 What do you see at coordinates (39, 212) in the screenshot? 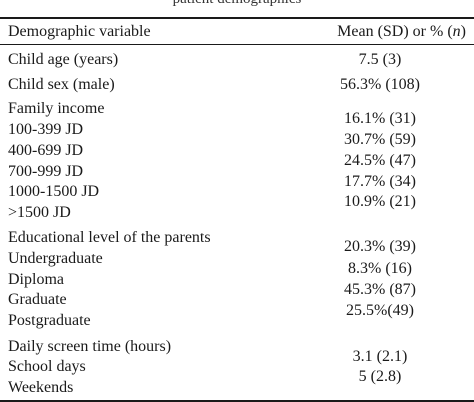
I see `row-label-income-over-1500: >1500 JD` at bounding box center [39, 212].